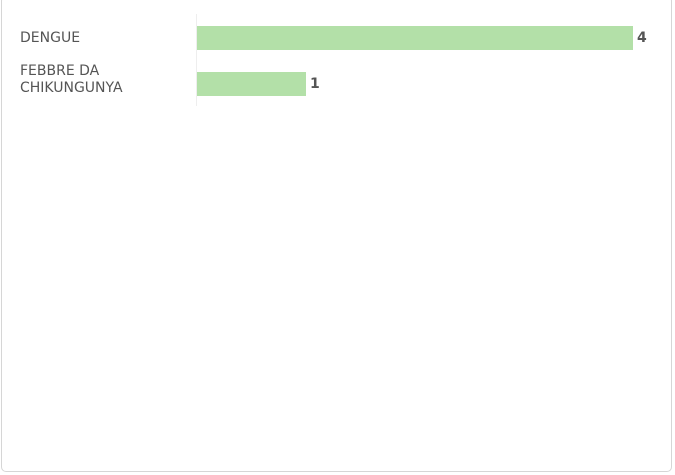 The height and width of the screenshot is (475, 675). Describe the element at coordinates (196, 60) in the screenshot. I see `axis-line` at that location.